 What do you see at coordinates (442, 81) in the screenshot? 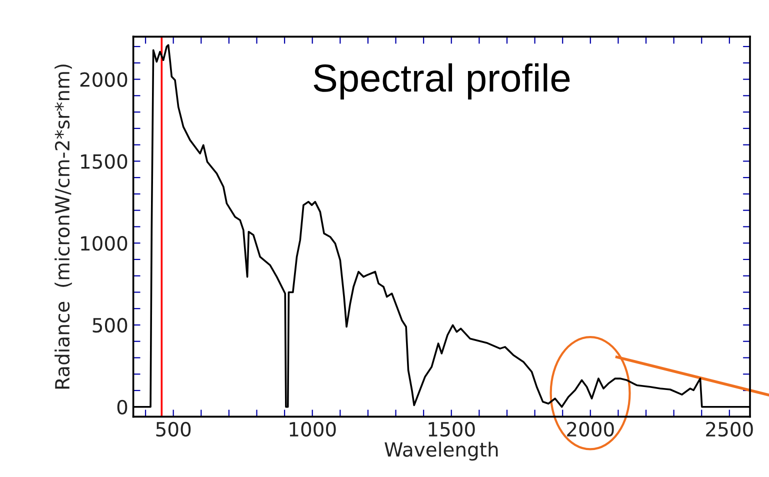
I see `text: Spectral profile` at bounding box center [442, 81].